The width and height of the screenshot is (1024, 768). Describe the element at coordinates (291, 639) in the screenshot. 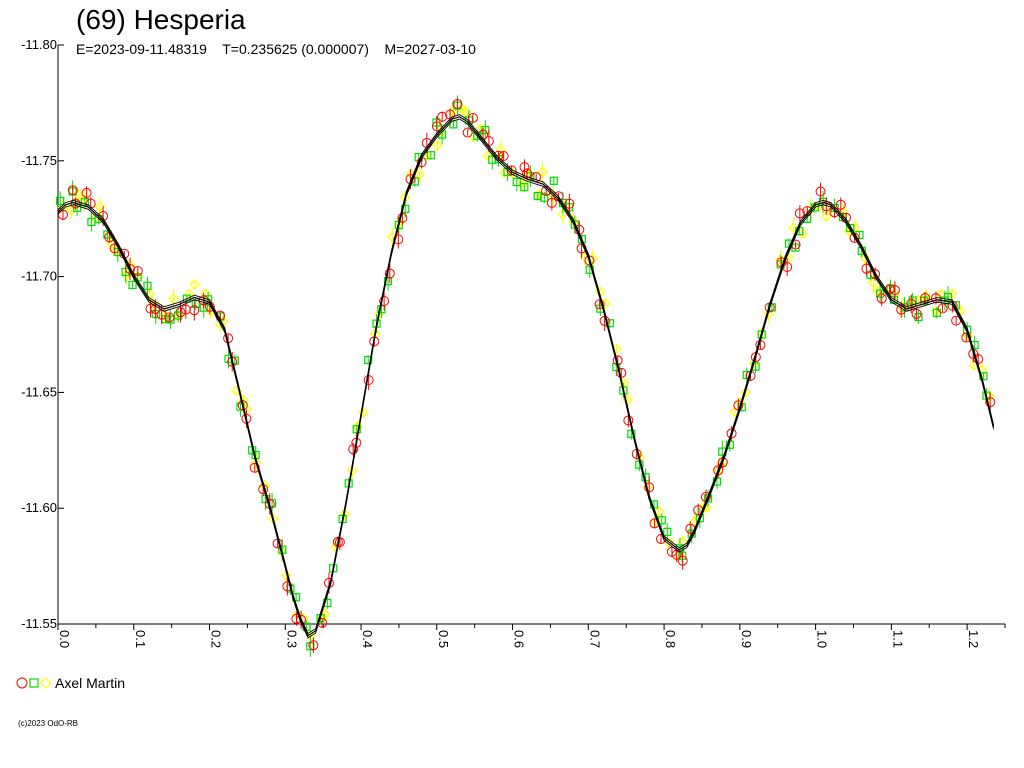

I see `x-tick-label: 0.3` at that location.